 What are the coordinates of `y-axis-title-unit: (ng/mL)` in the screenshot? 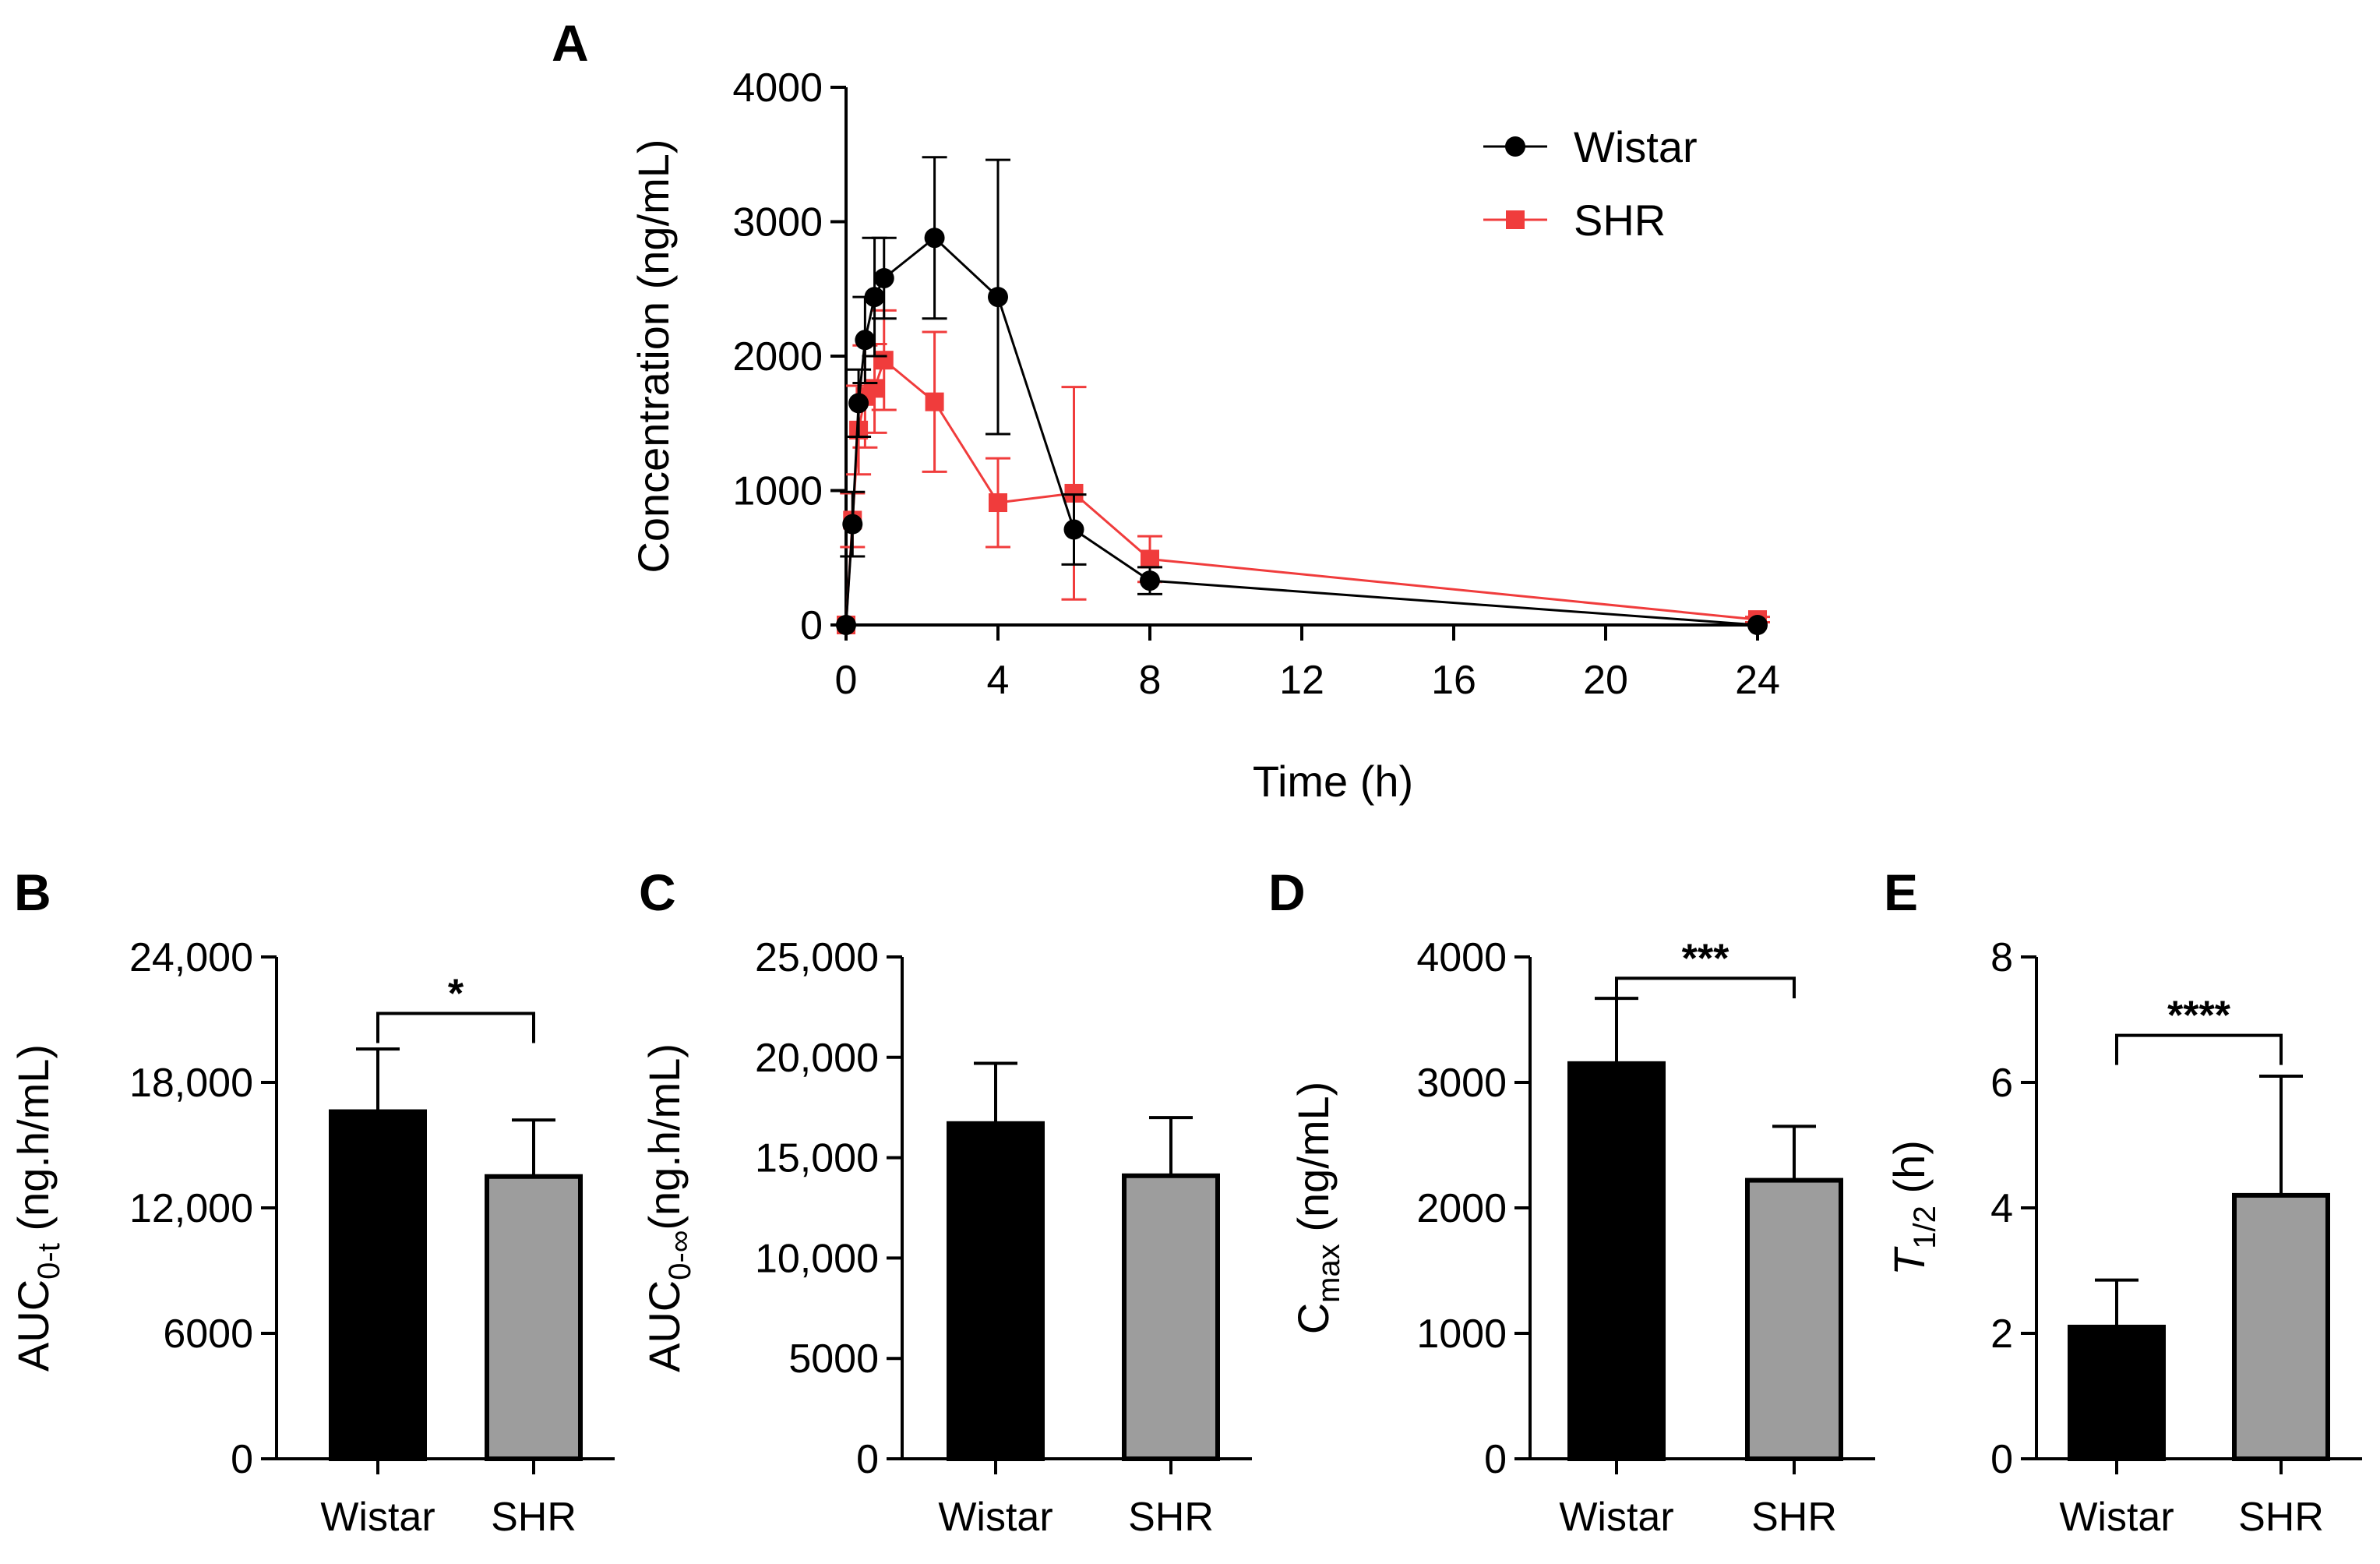 It's located at (1313, 1163).